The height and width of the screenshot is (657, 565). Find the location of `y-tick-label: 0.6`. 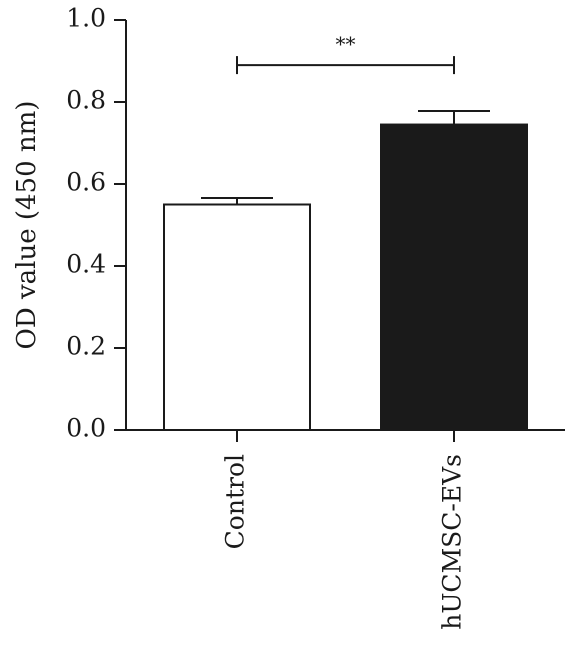

y-tick-label: 0.6 is located at coordinates (86, 182).